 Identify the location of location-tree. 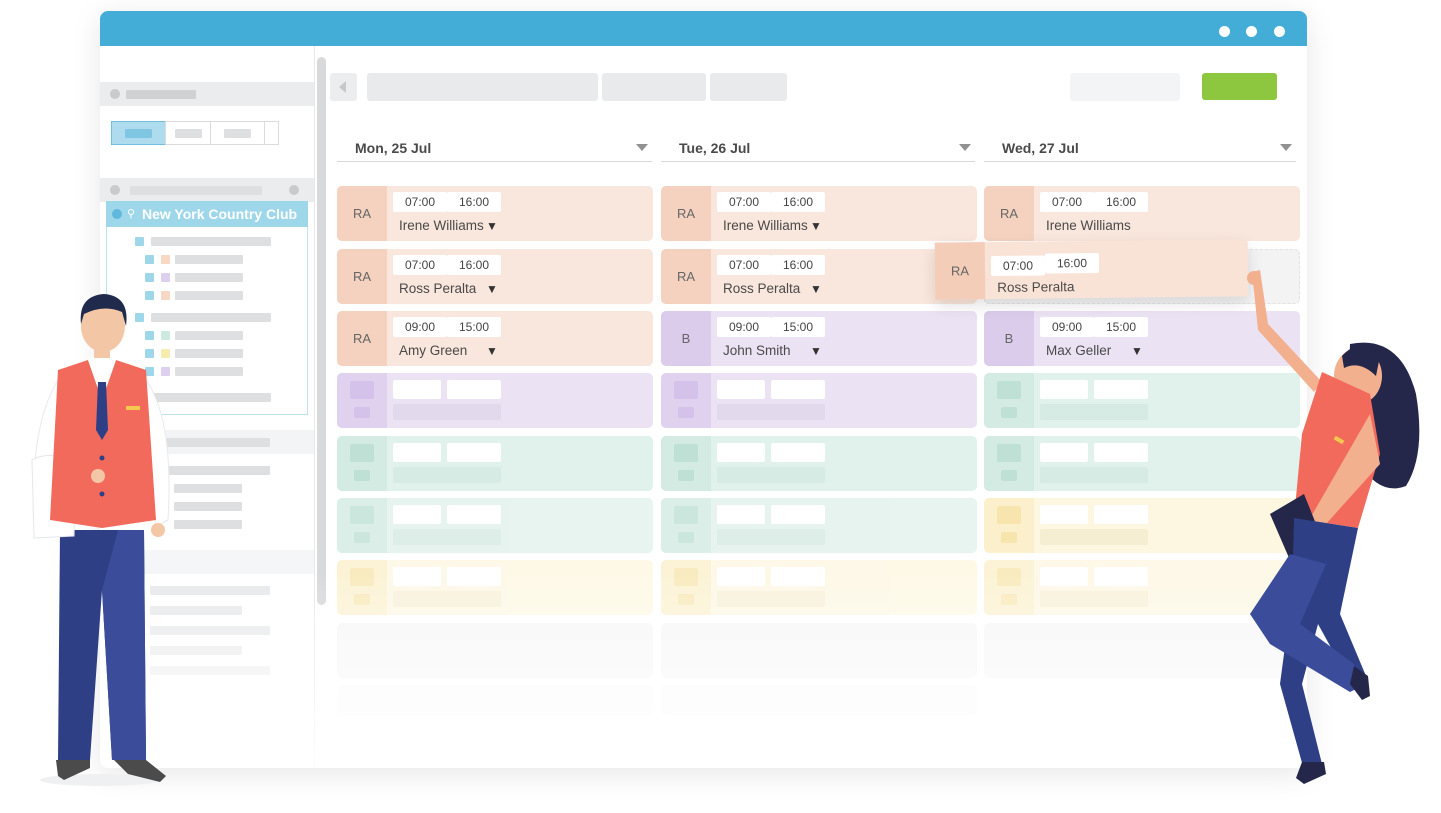
(207, 321).